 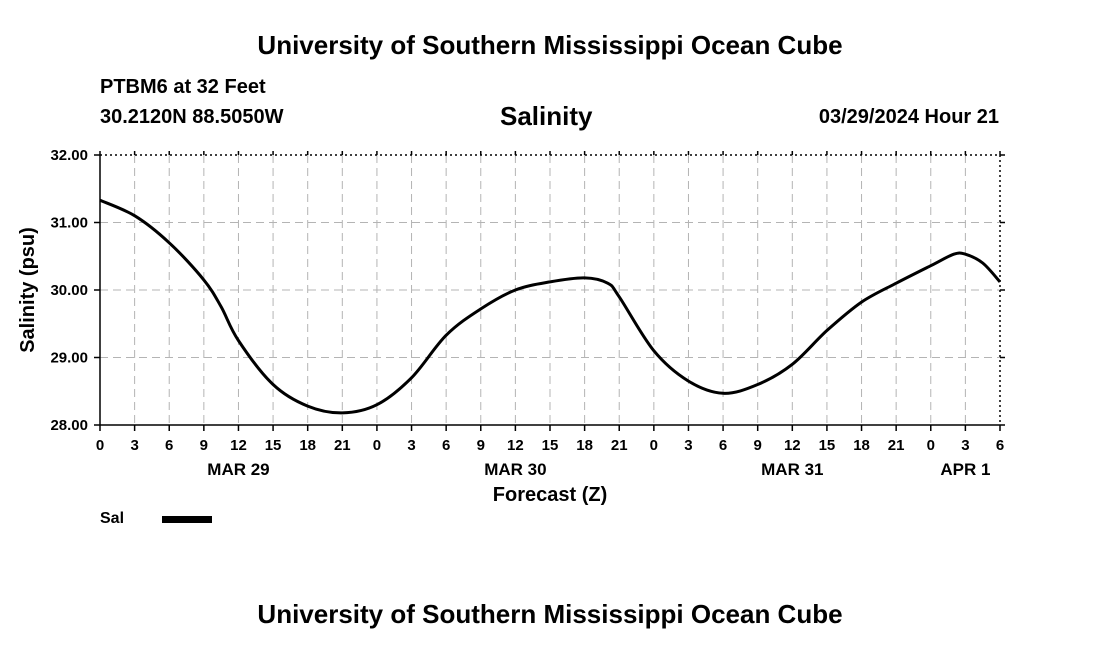 What do you see at coordinates (515, 469) in the screenshot?
I see `date-label: MAR 30` at bounding box center [515, 469].